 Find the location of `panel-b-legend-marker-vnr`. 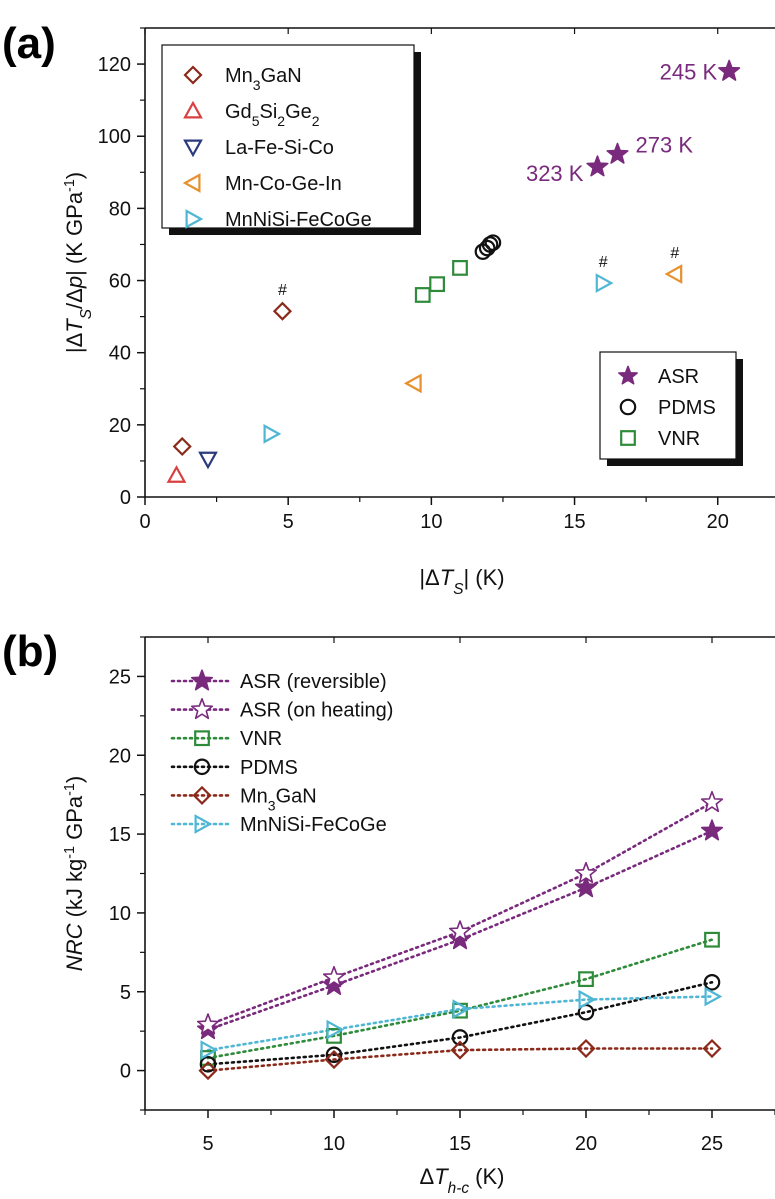

panel-b-legend-marker-vnr is located at coordinates (202, 738).